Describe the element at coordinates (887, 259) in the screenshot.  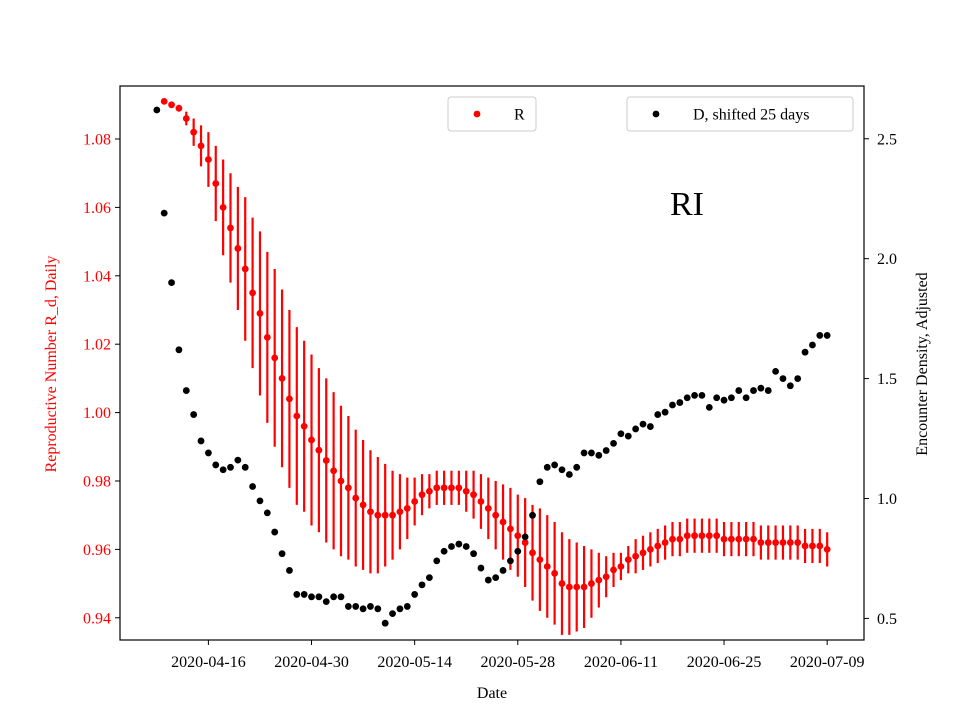
I see `right-y-tick-label: 2.0` at that location.